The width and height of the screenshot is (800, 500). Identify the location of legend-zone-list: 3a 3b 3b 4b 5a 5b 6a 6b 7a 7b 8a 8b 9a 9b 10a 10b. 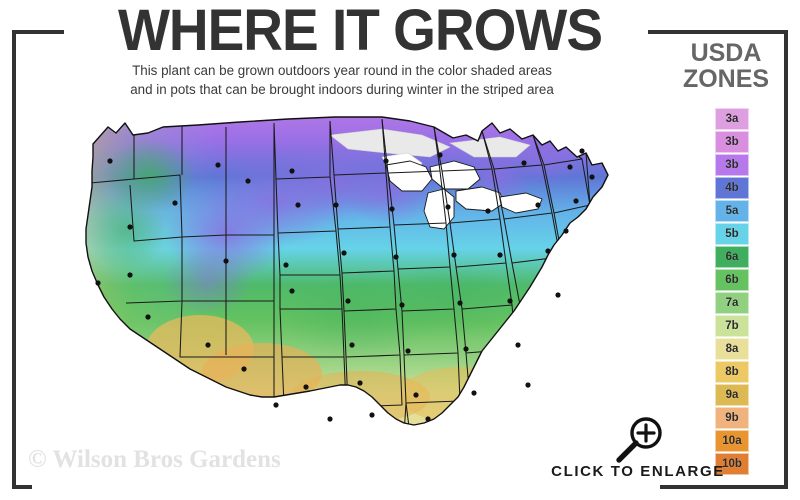
(732, 292).